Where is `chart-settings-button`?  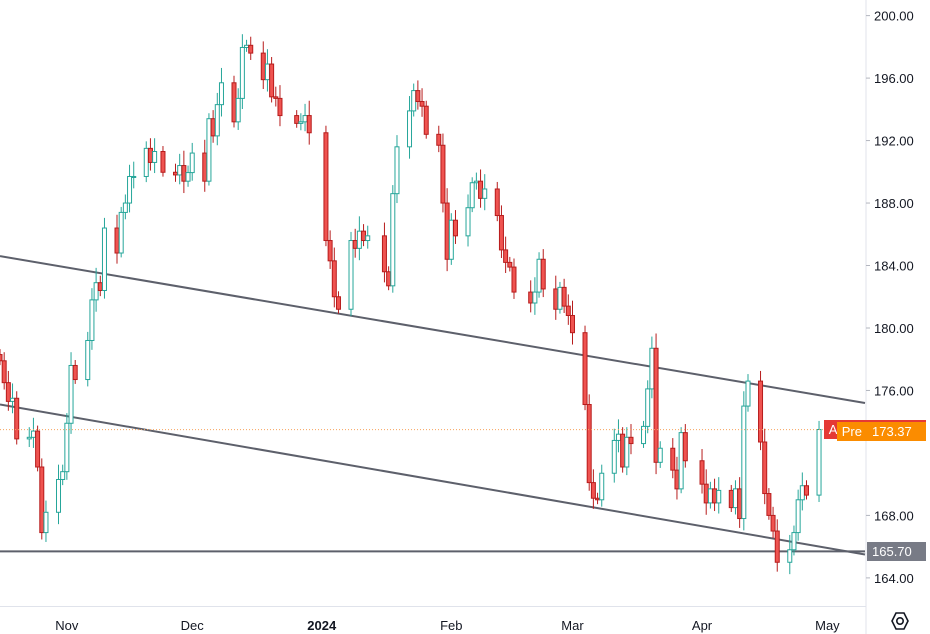
chart-settings-button is located at coordinates (900, 621).